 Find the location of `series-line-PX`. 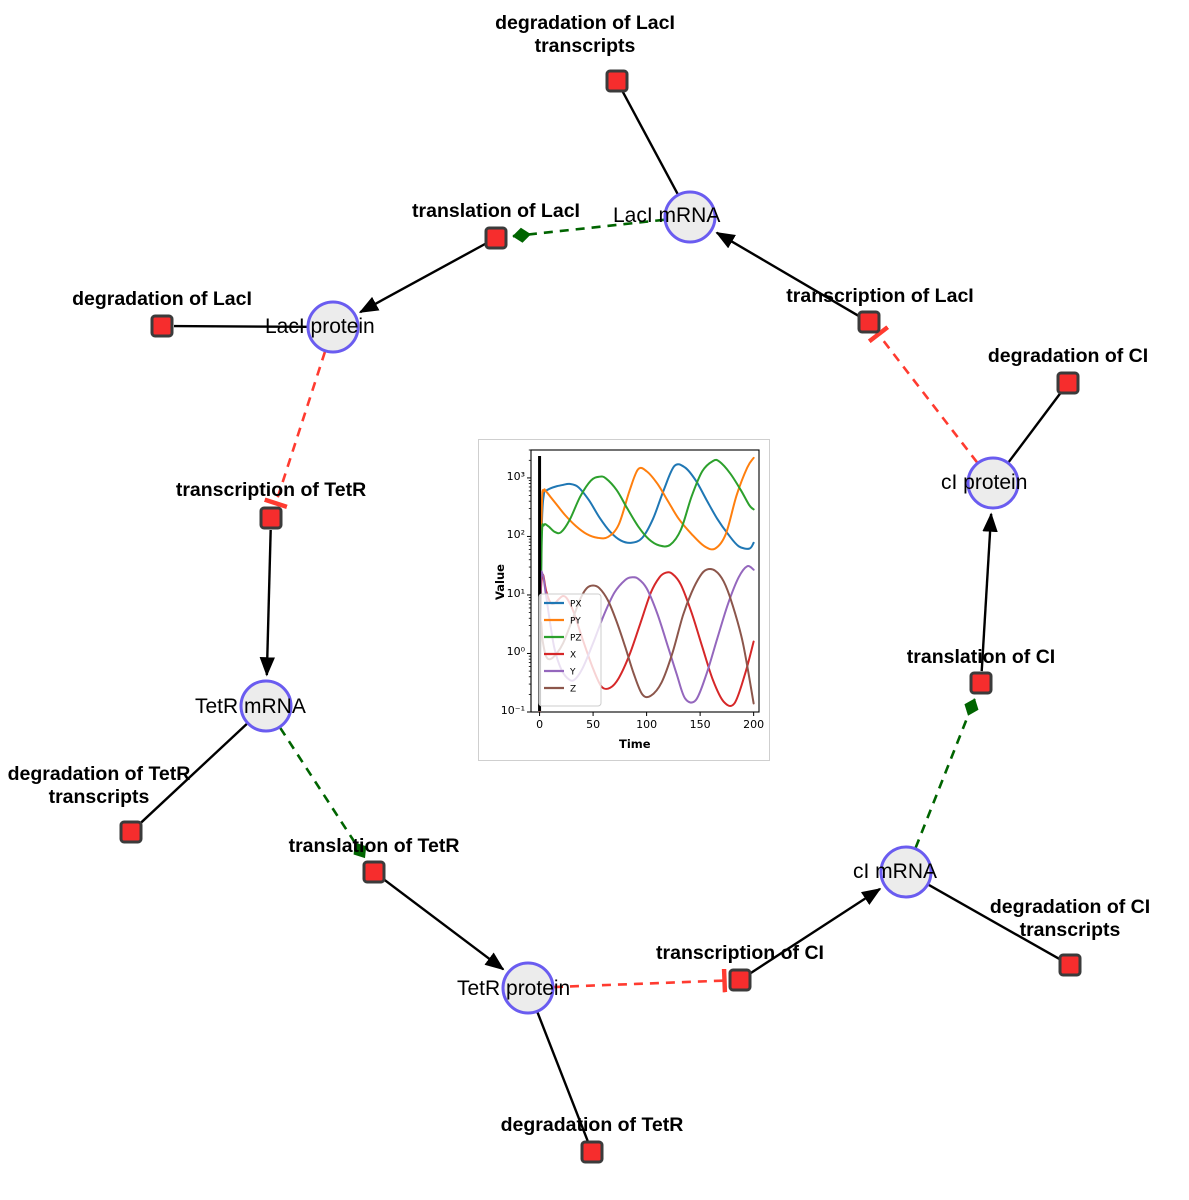

series-line-PX is located at coordinates (646, 579).